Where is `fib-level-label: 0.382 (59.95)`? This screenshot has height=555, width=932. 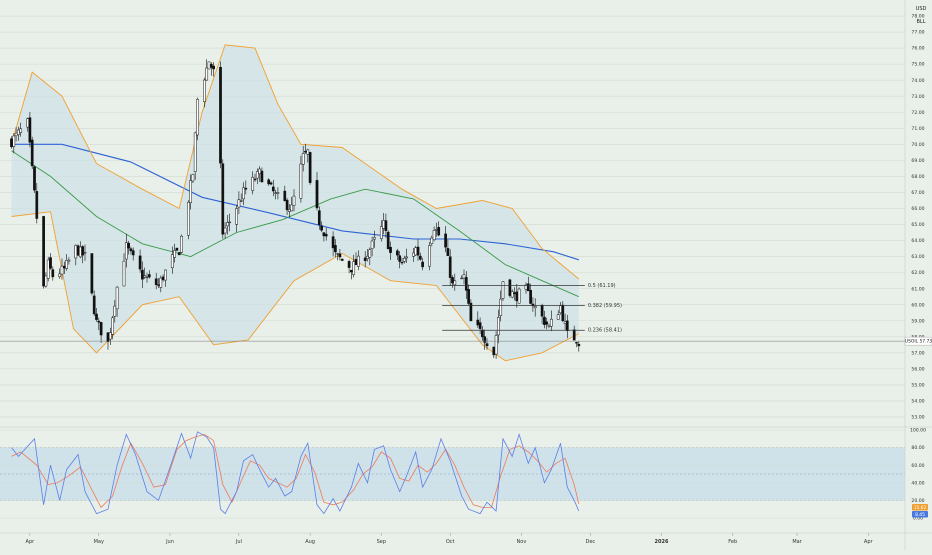
fib-level-label: 0.382 (59.95) is located at coordinates (605, 306).